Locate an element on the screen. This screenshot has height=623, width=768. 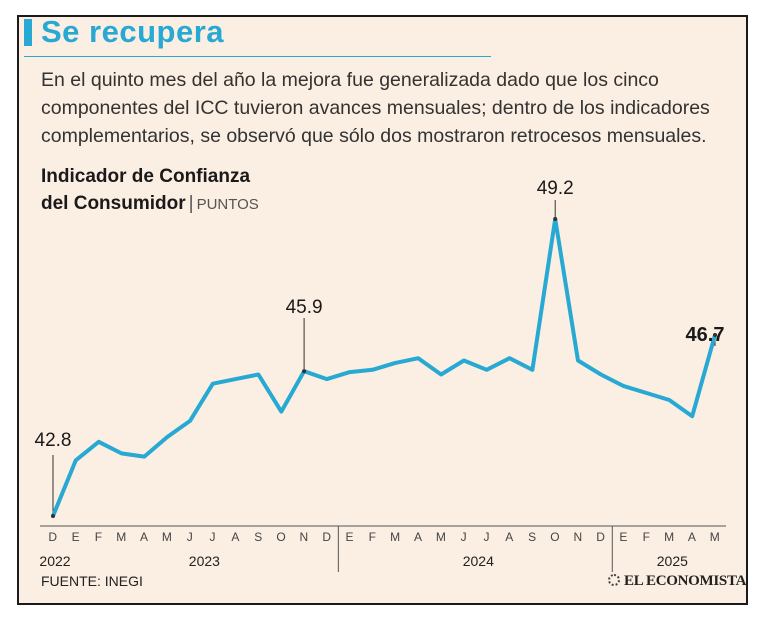
brand-name: EL ECONOMISTA is located at coordinates (685, 581).